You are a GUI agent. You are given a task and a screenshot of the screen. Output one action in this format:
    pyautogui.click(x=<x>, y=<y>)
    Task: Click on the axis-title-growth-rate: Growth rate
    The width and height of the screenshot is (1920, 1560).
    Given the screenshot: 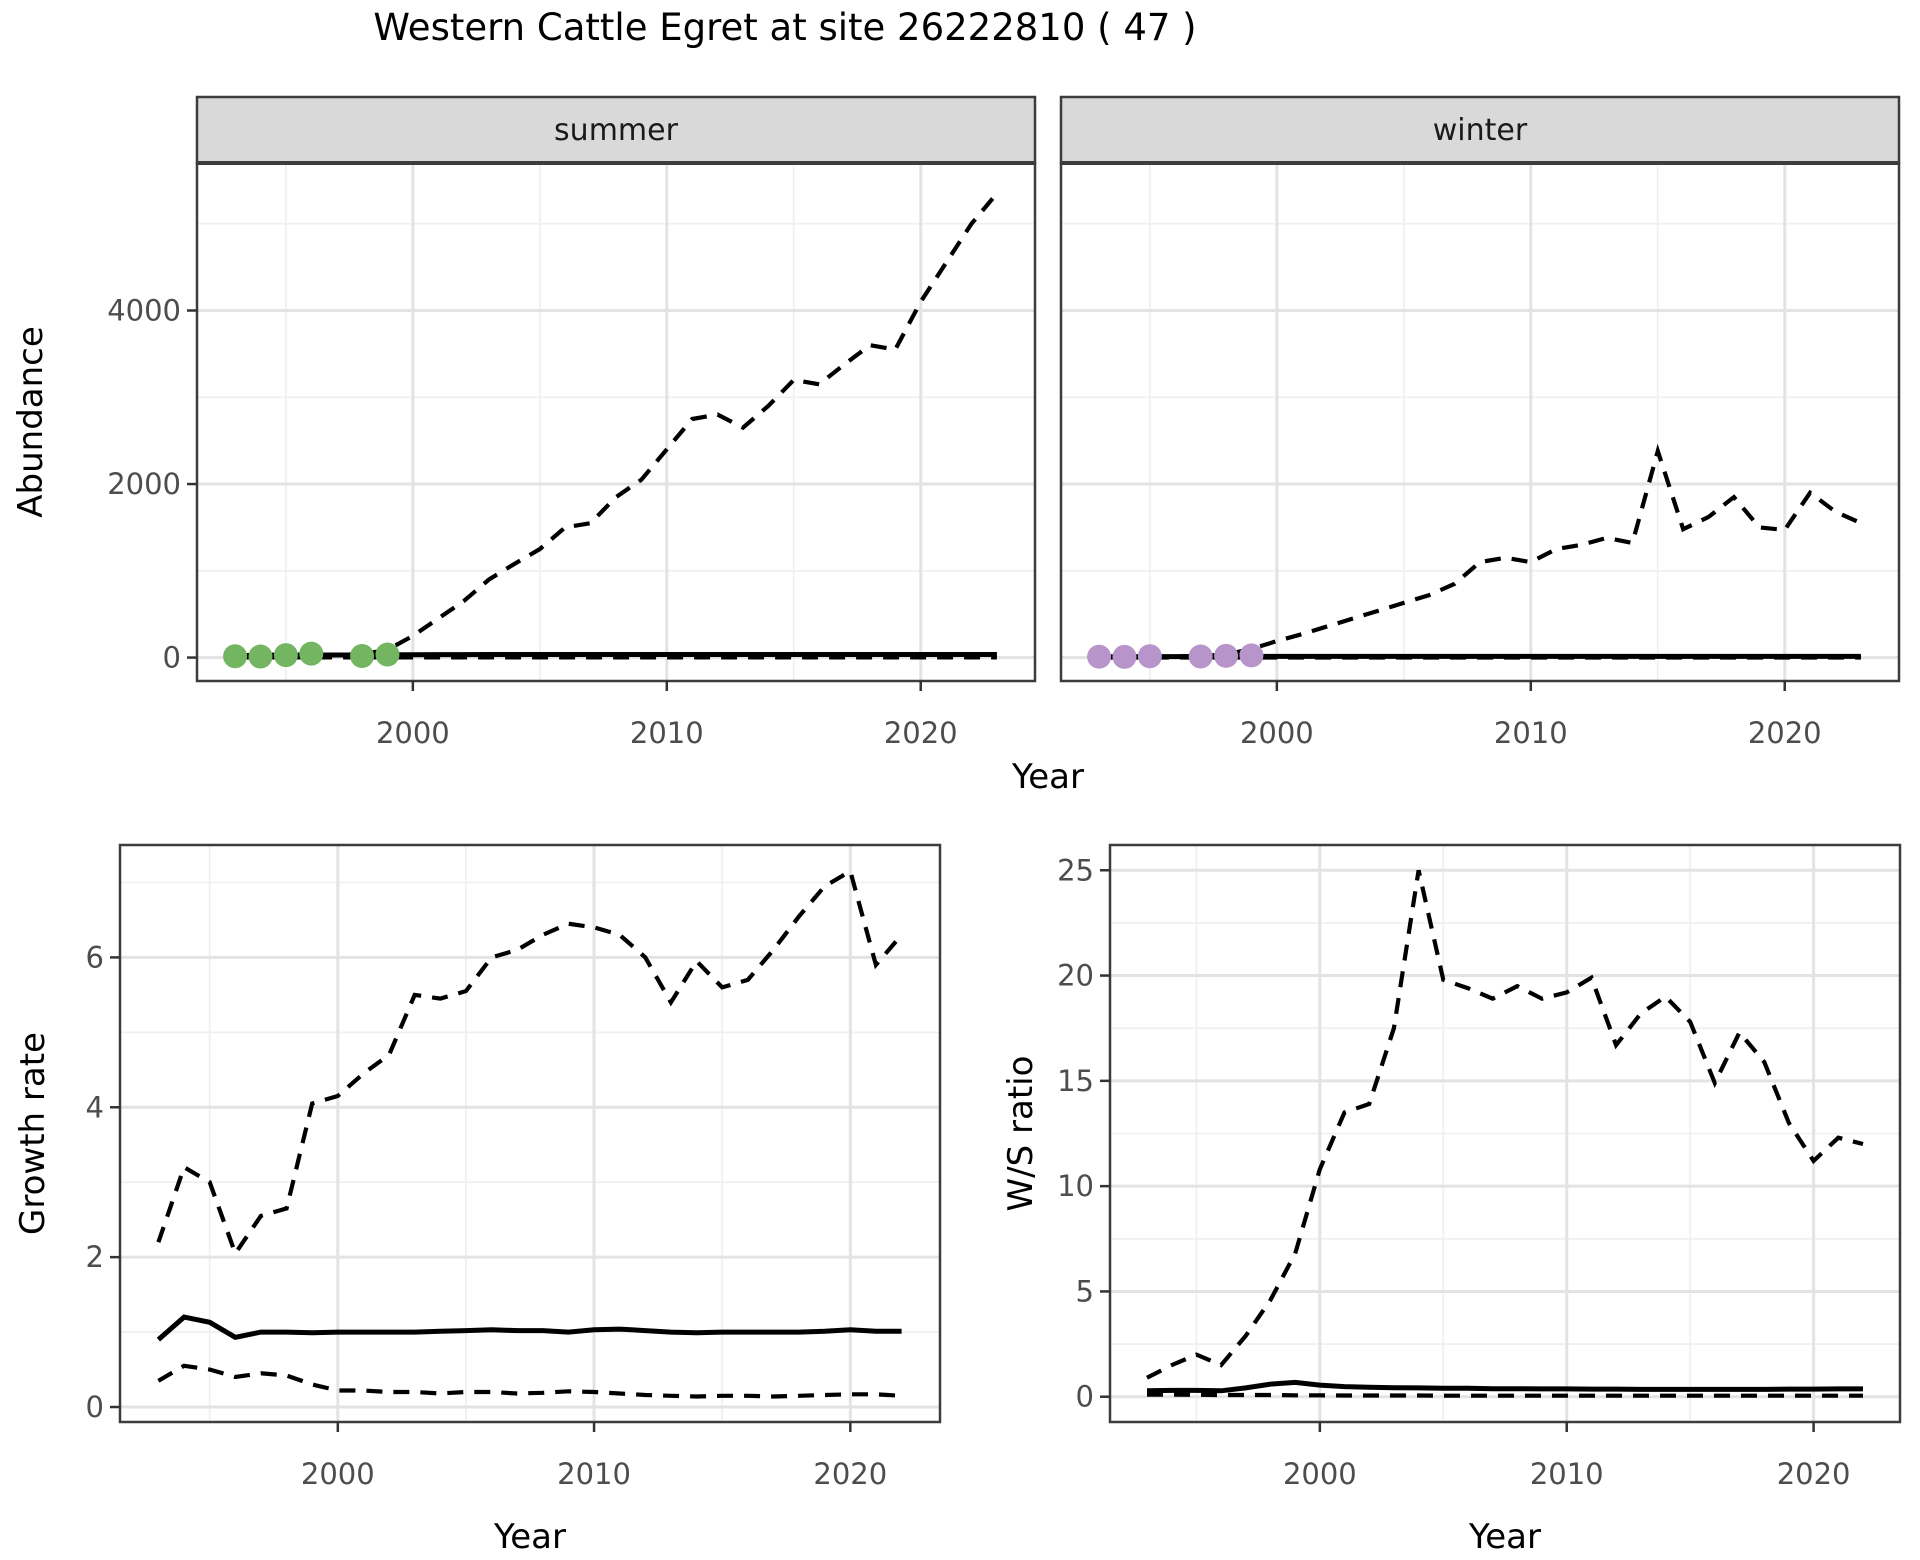 What is the action you would take?
    pyautogui.click(x=33, y=1133)
    